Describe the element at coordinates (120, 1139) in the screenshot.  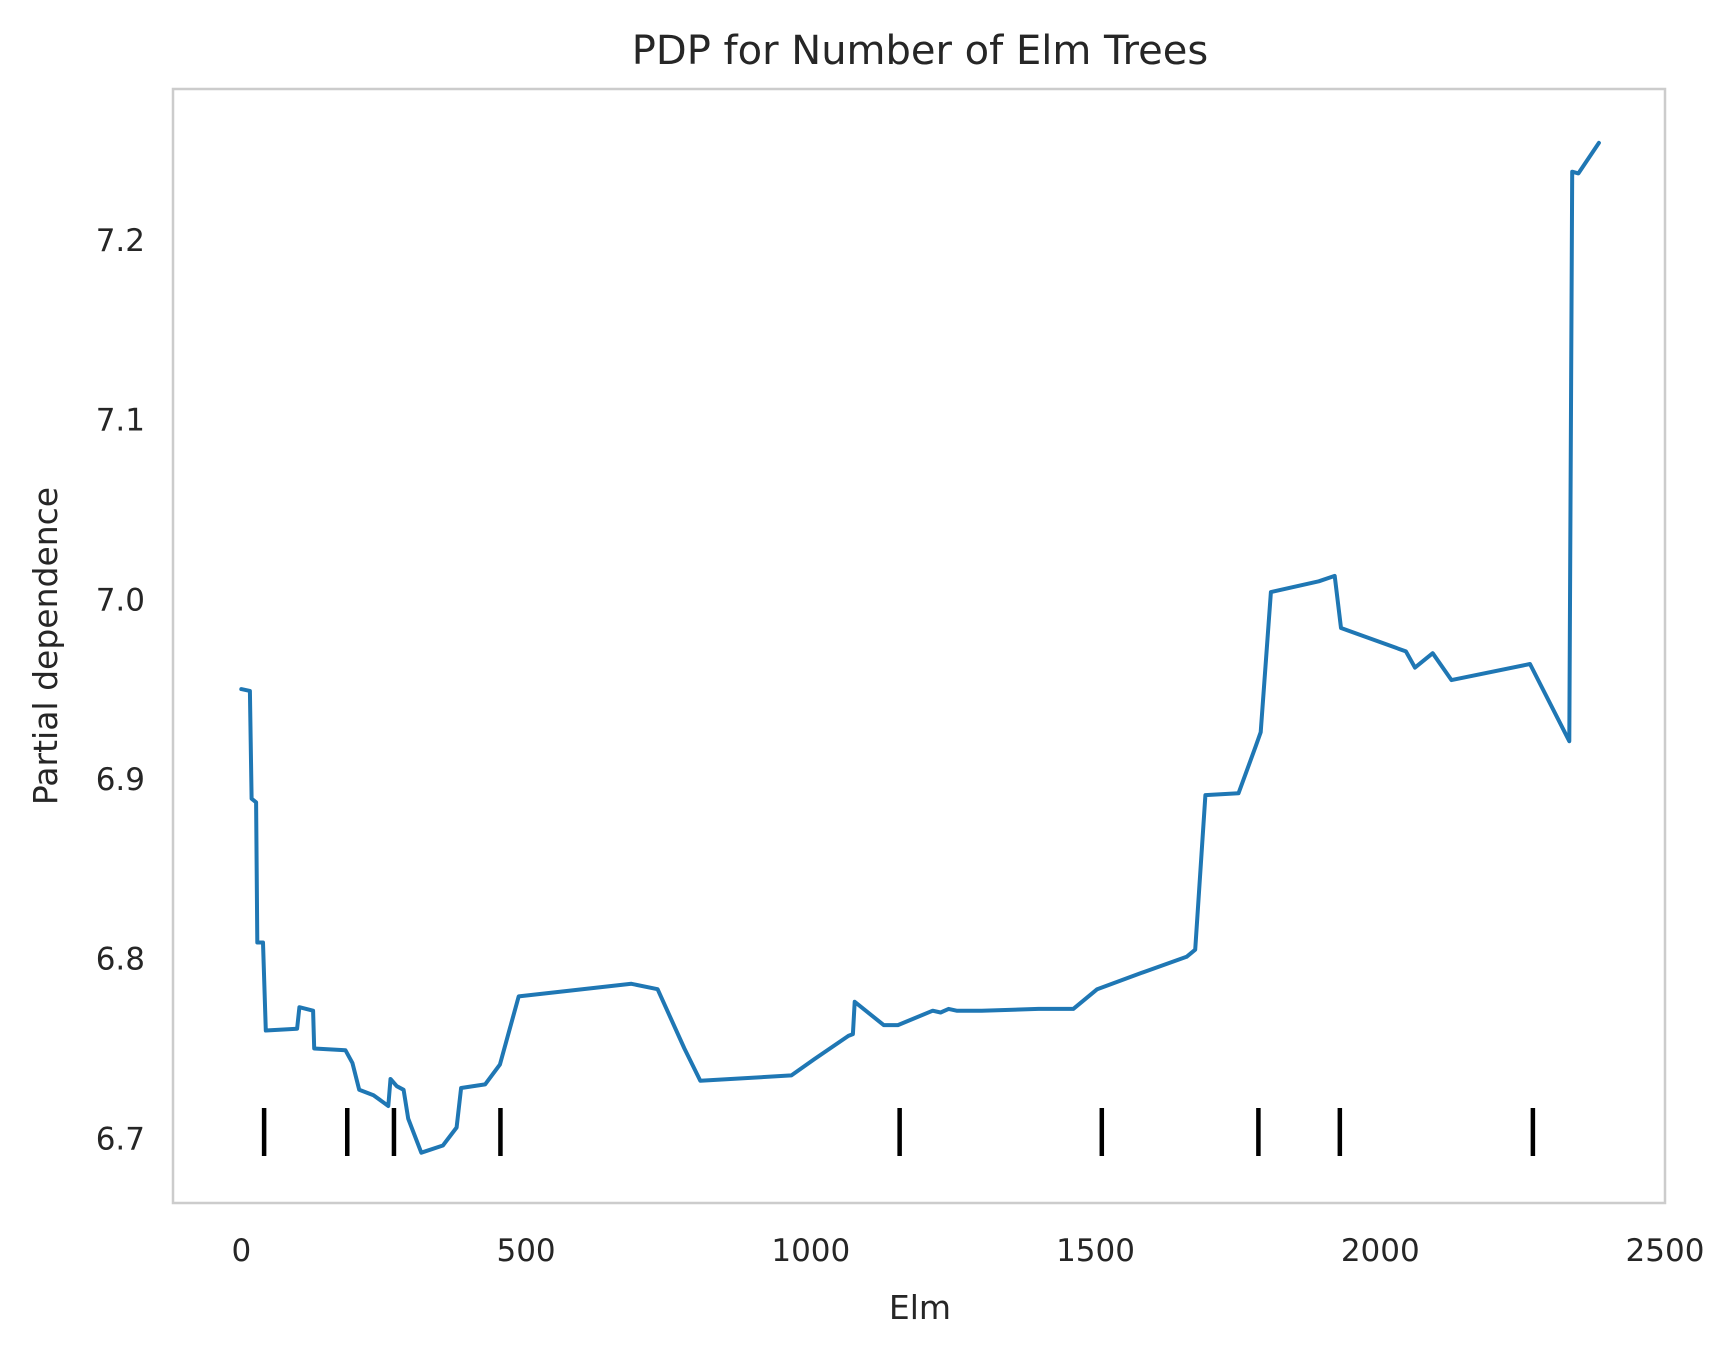
I see `y-tick-label-0: 6.7` at that location.